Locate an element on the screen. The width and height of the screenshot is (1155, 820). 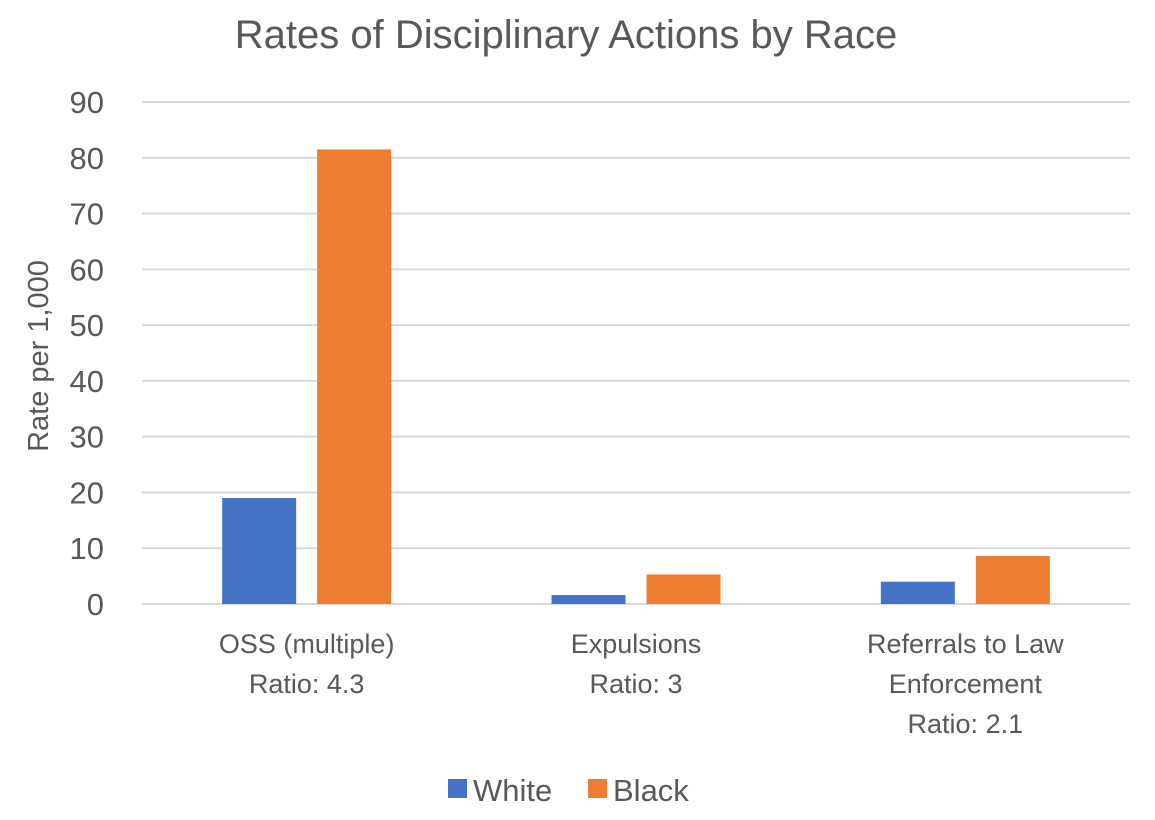
category-label: OSS (multiple) is located at coordinates (307, 644).